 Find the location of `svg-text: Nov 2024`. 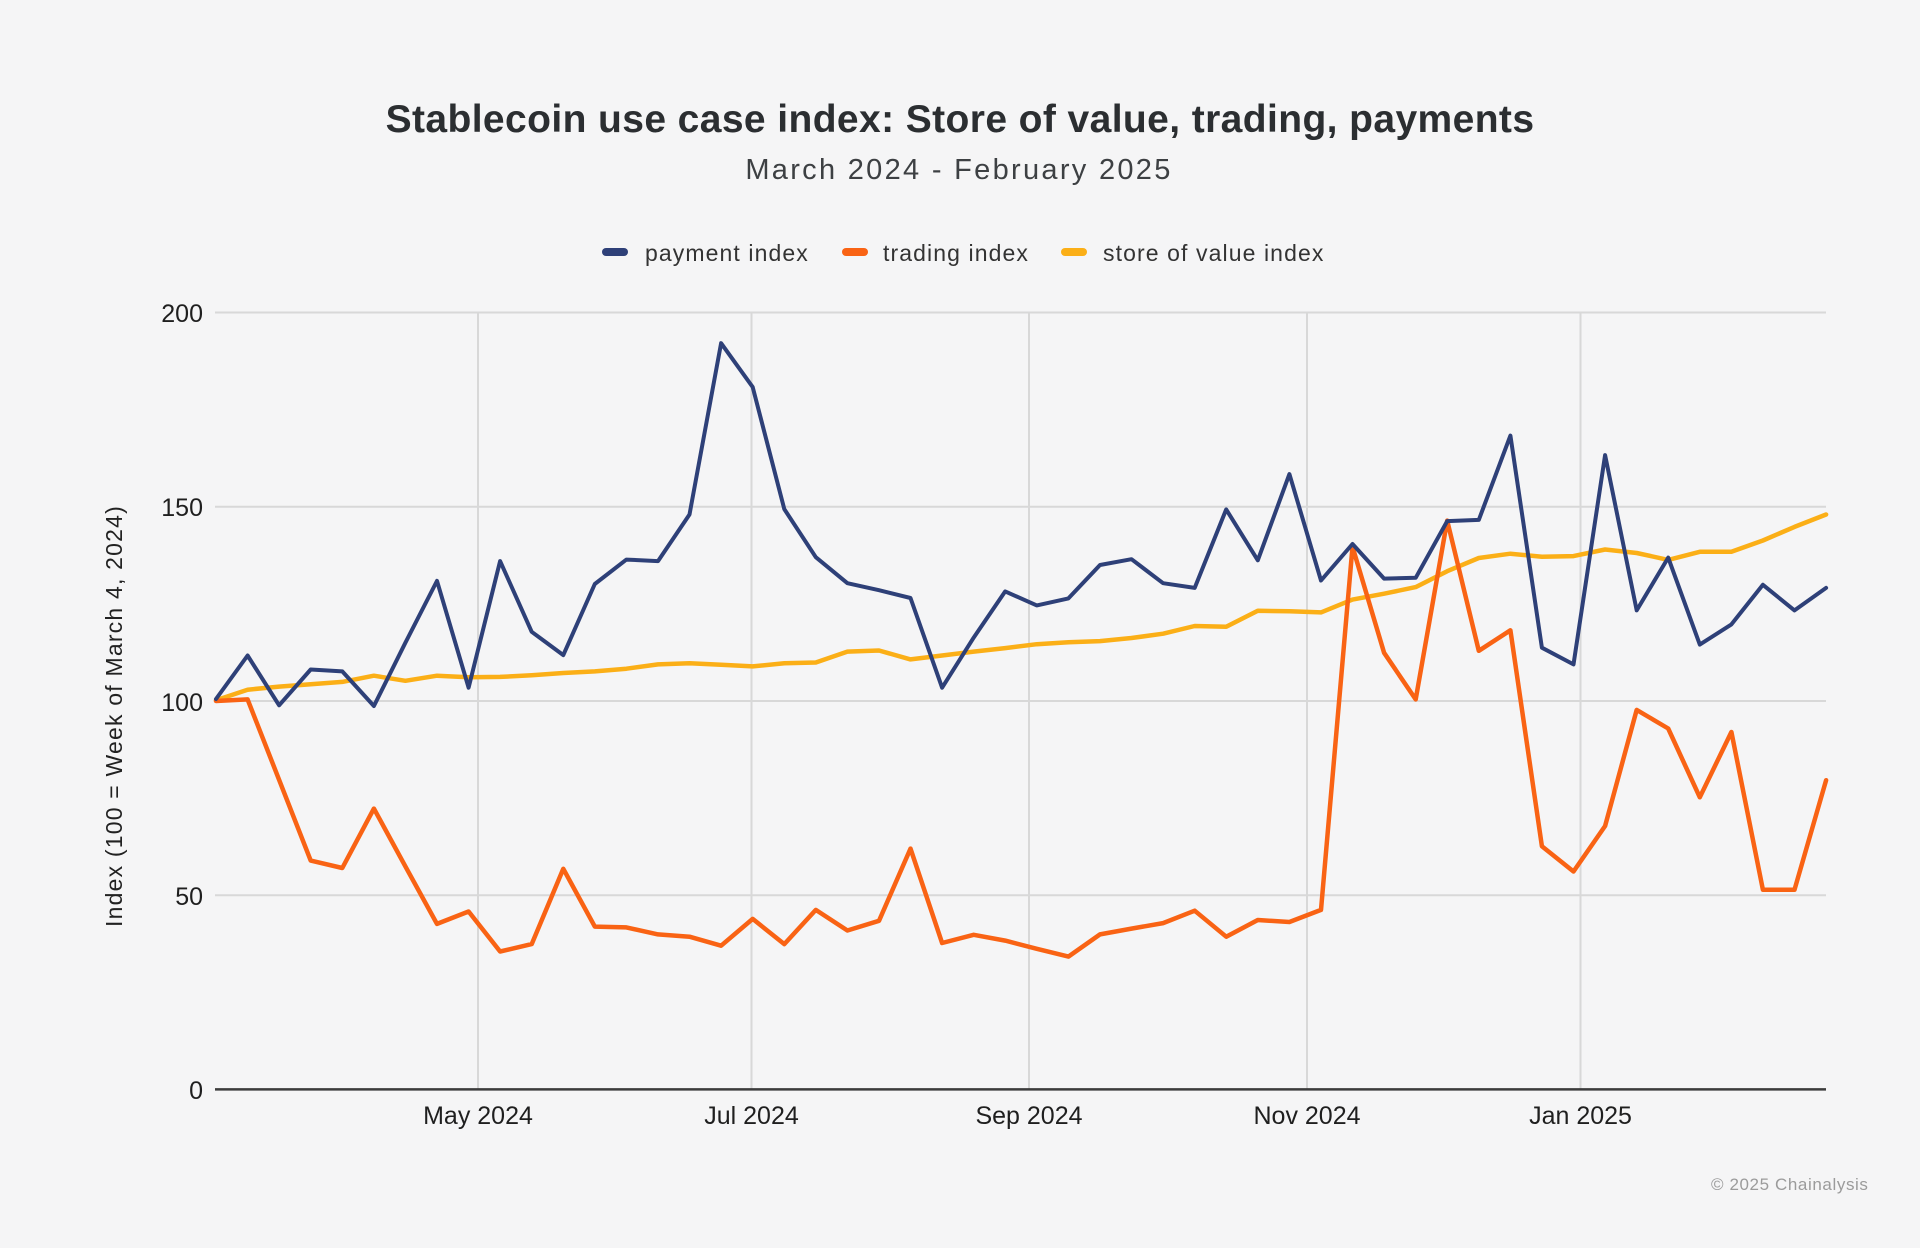

svg-text: Nov 2024 is located at coordinates (1306, 1116).